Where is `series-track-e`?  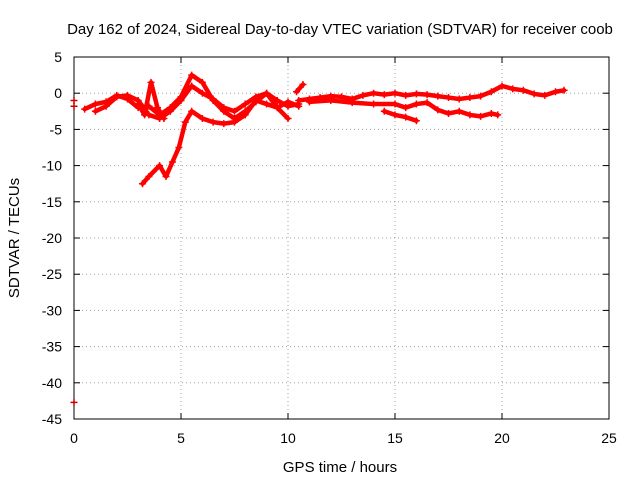 series-track-e is located at coordinates (431, 93).